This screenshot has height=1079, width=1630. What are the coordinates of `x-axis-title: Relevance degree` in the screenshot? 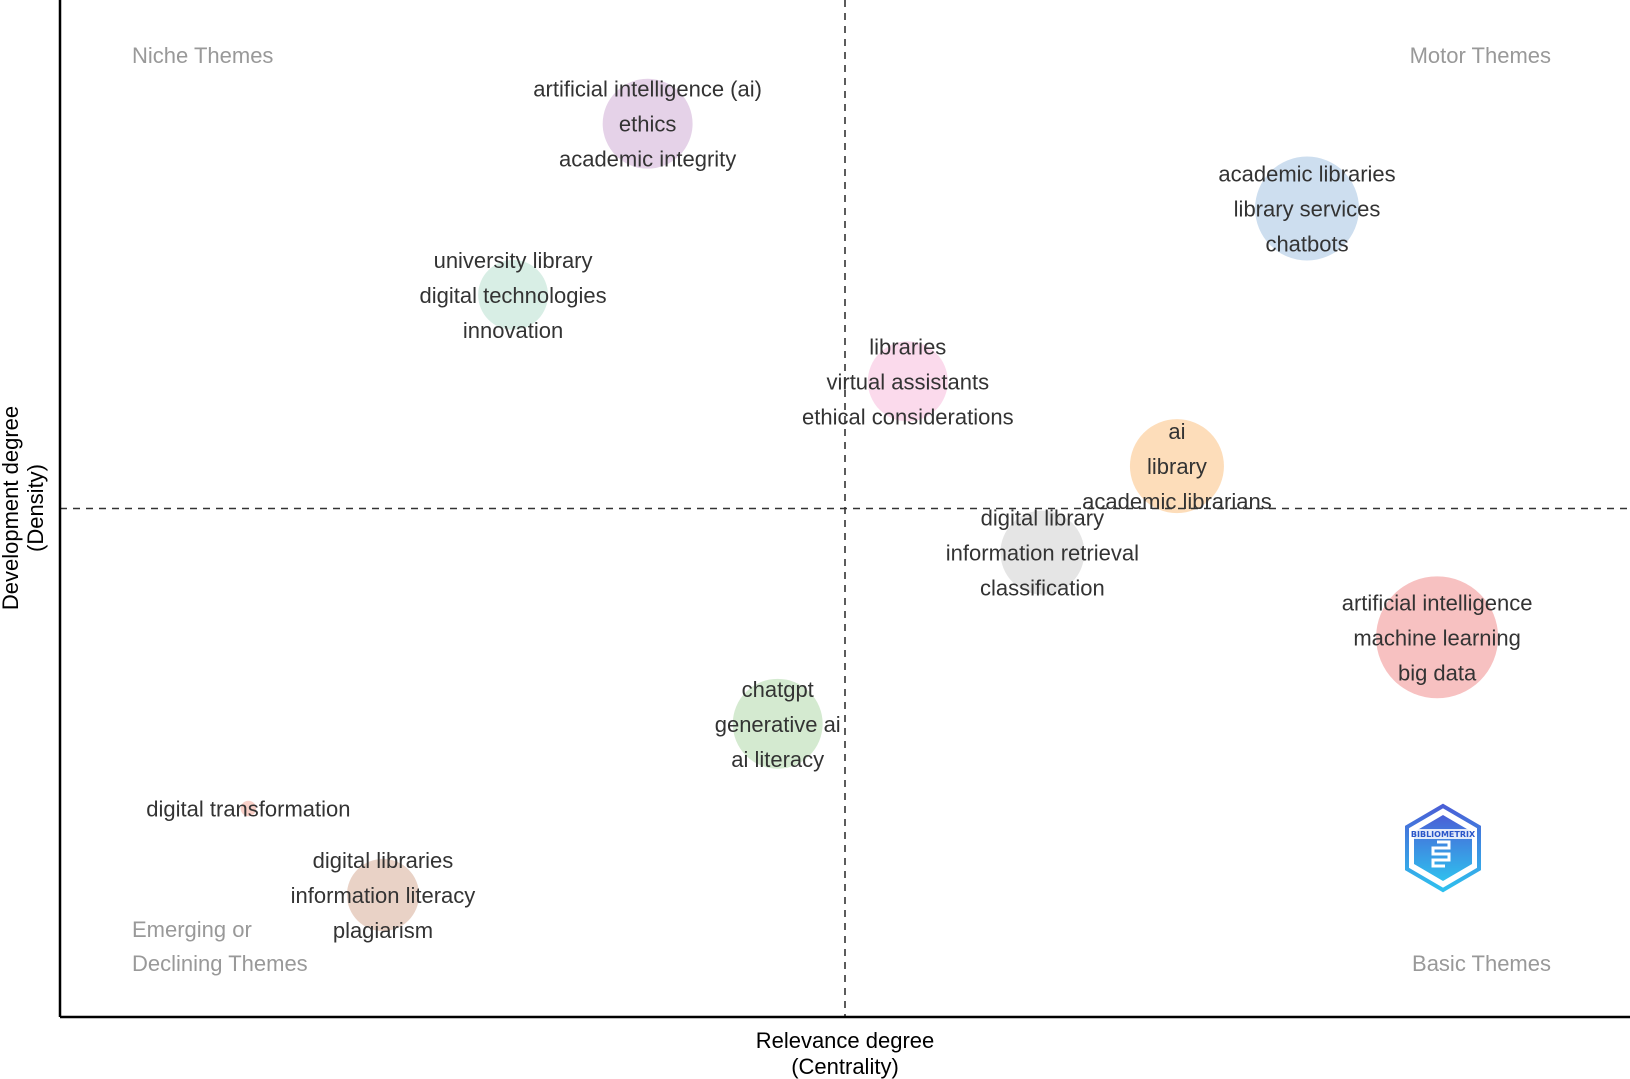 It's located at (845, 1040).